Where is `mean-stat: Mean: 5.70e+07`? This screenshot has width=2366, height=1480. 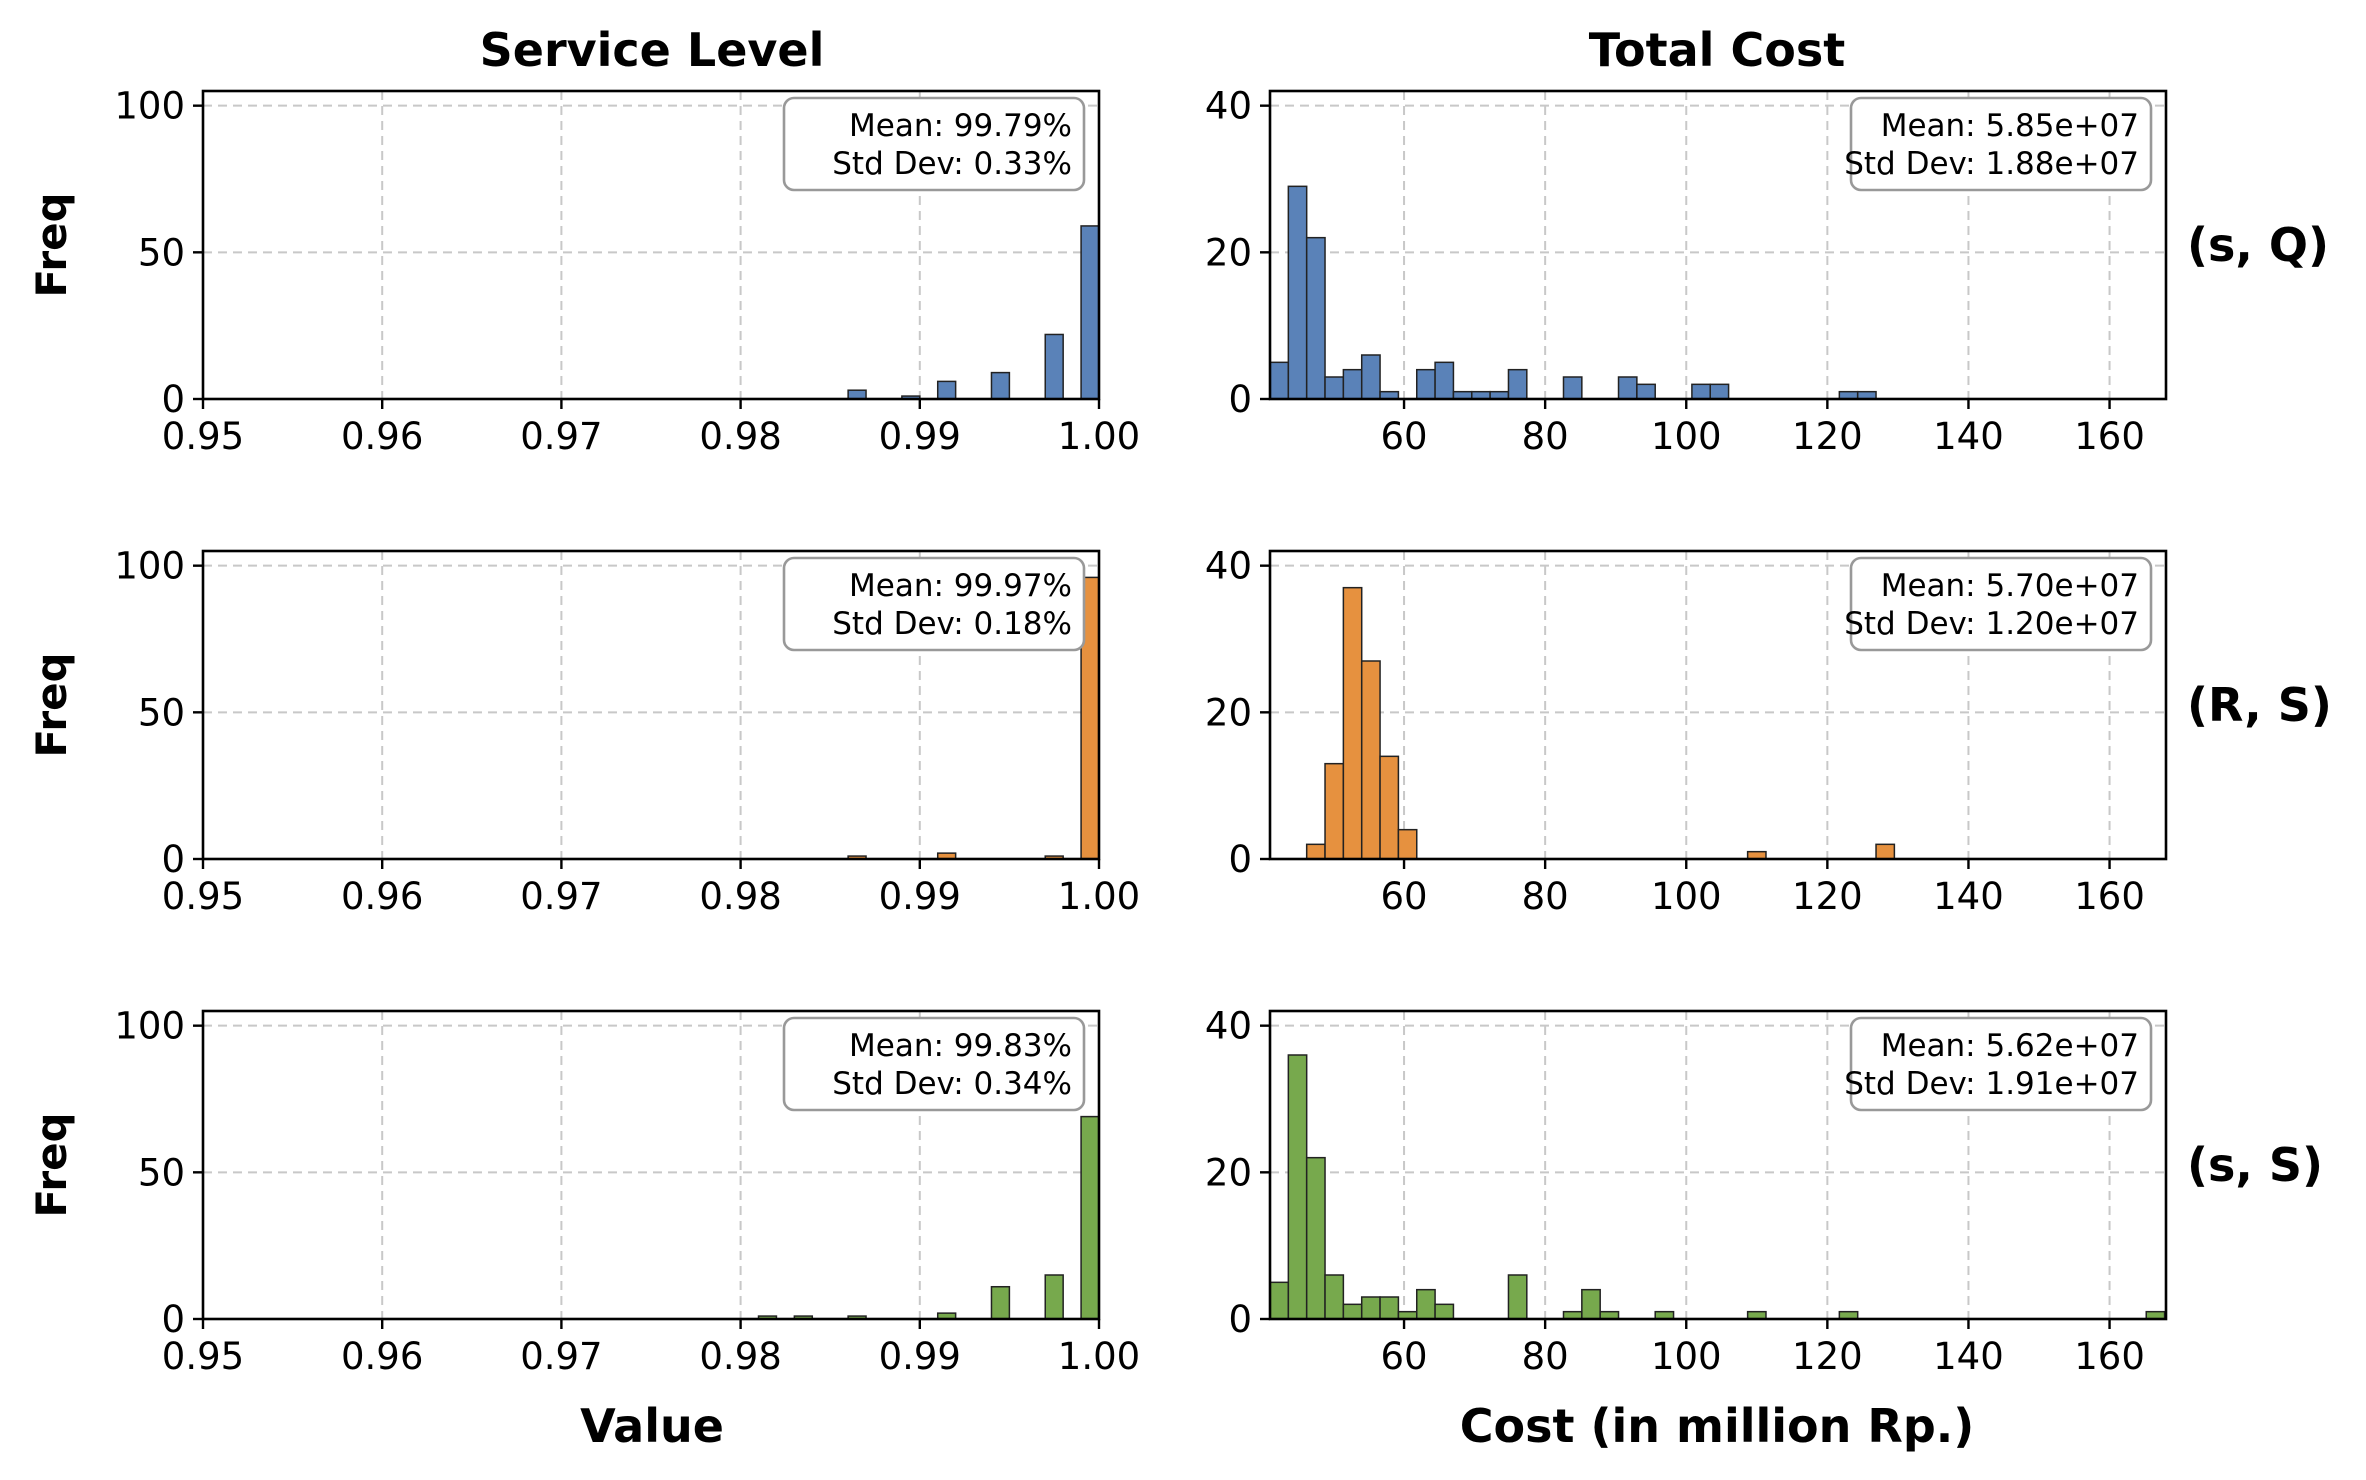 mean-stat: Mean: 5.70e+07 is located at coordinates (2010, 586).